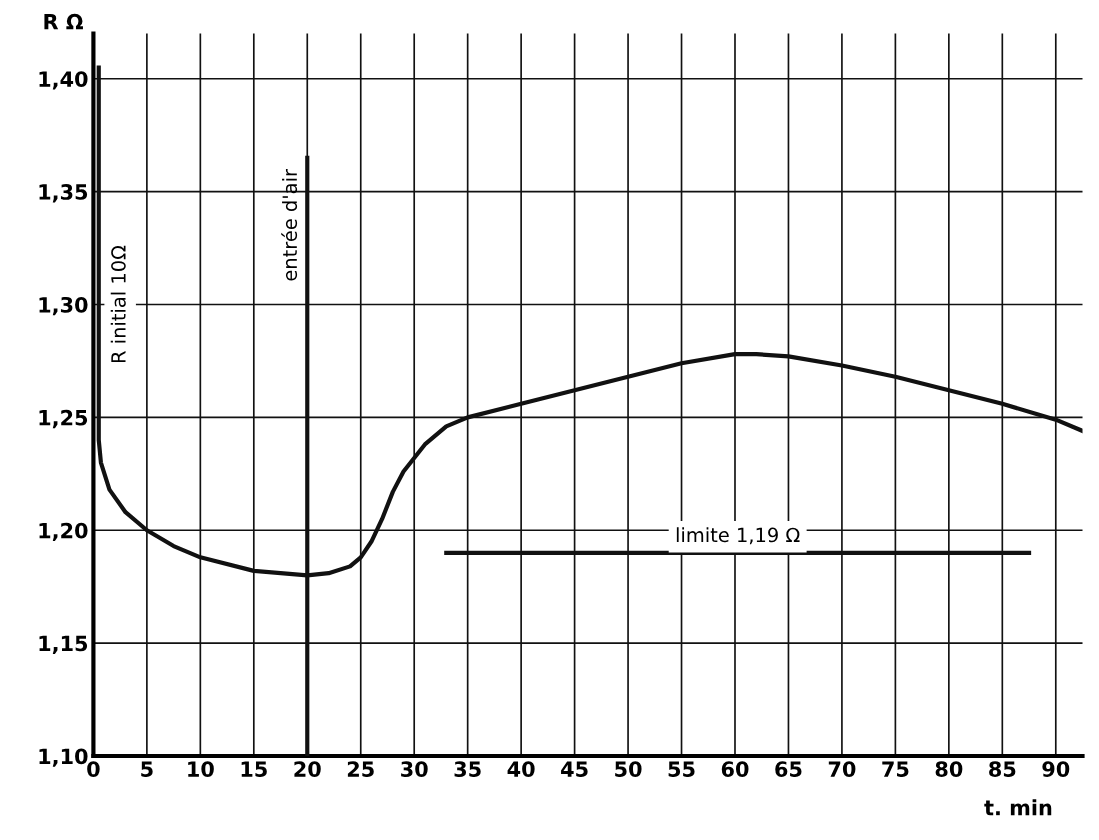  What do you see at coordinates (201, 769) in the screenshot?
I see `x-tick-label: 10` at bounding box center [201, 769].